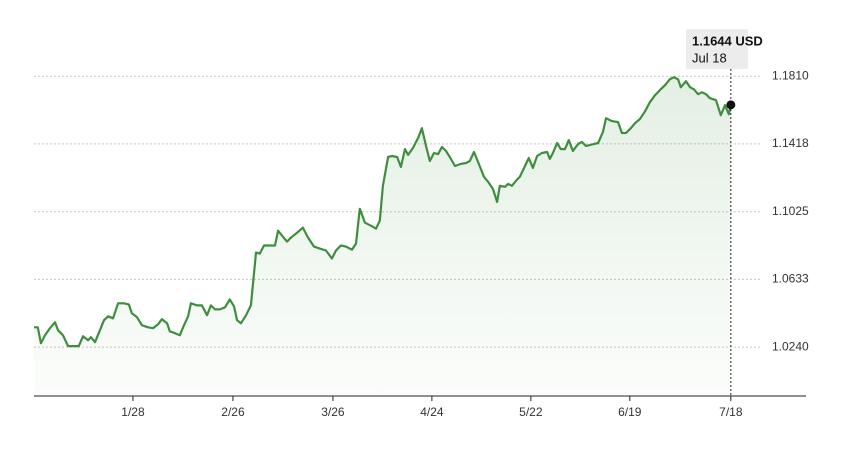 This screenshot has width=848, height=450. Describe the element at coordinates (790, 279) in the screenshot. I see `y-tick-label: 1.0633` at that location.